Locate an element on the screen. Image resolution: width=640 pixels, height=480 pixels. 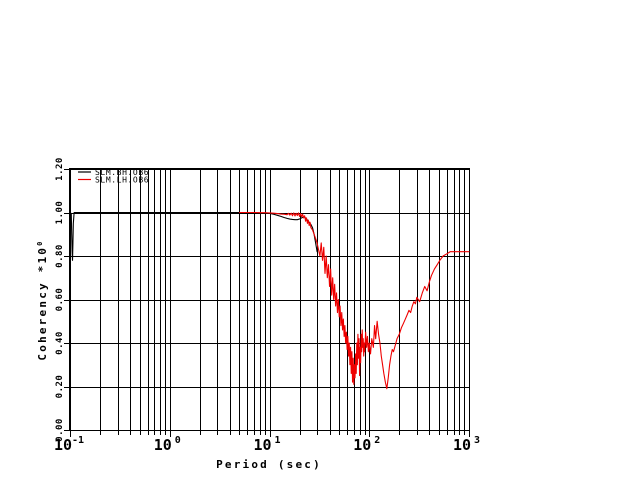
y-tick-label: 1.20 is located at coordinates (60, 169).